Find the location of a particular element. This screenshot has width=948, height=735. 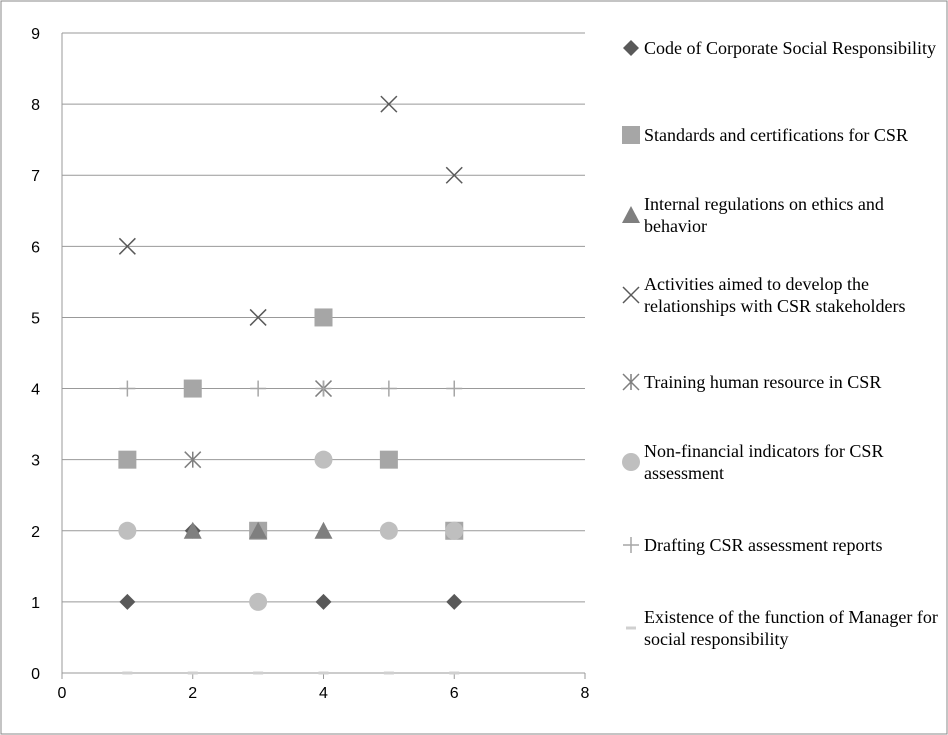

x-tick-label: 6 is located at coordinates (454, 693).